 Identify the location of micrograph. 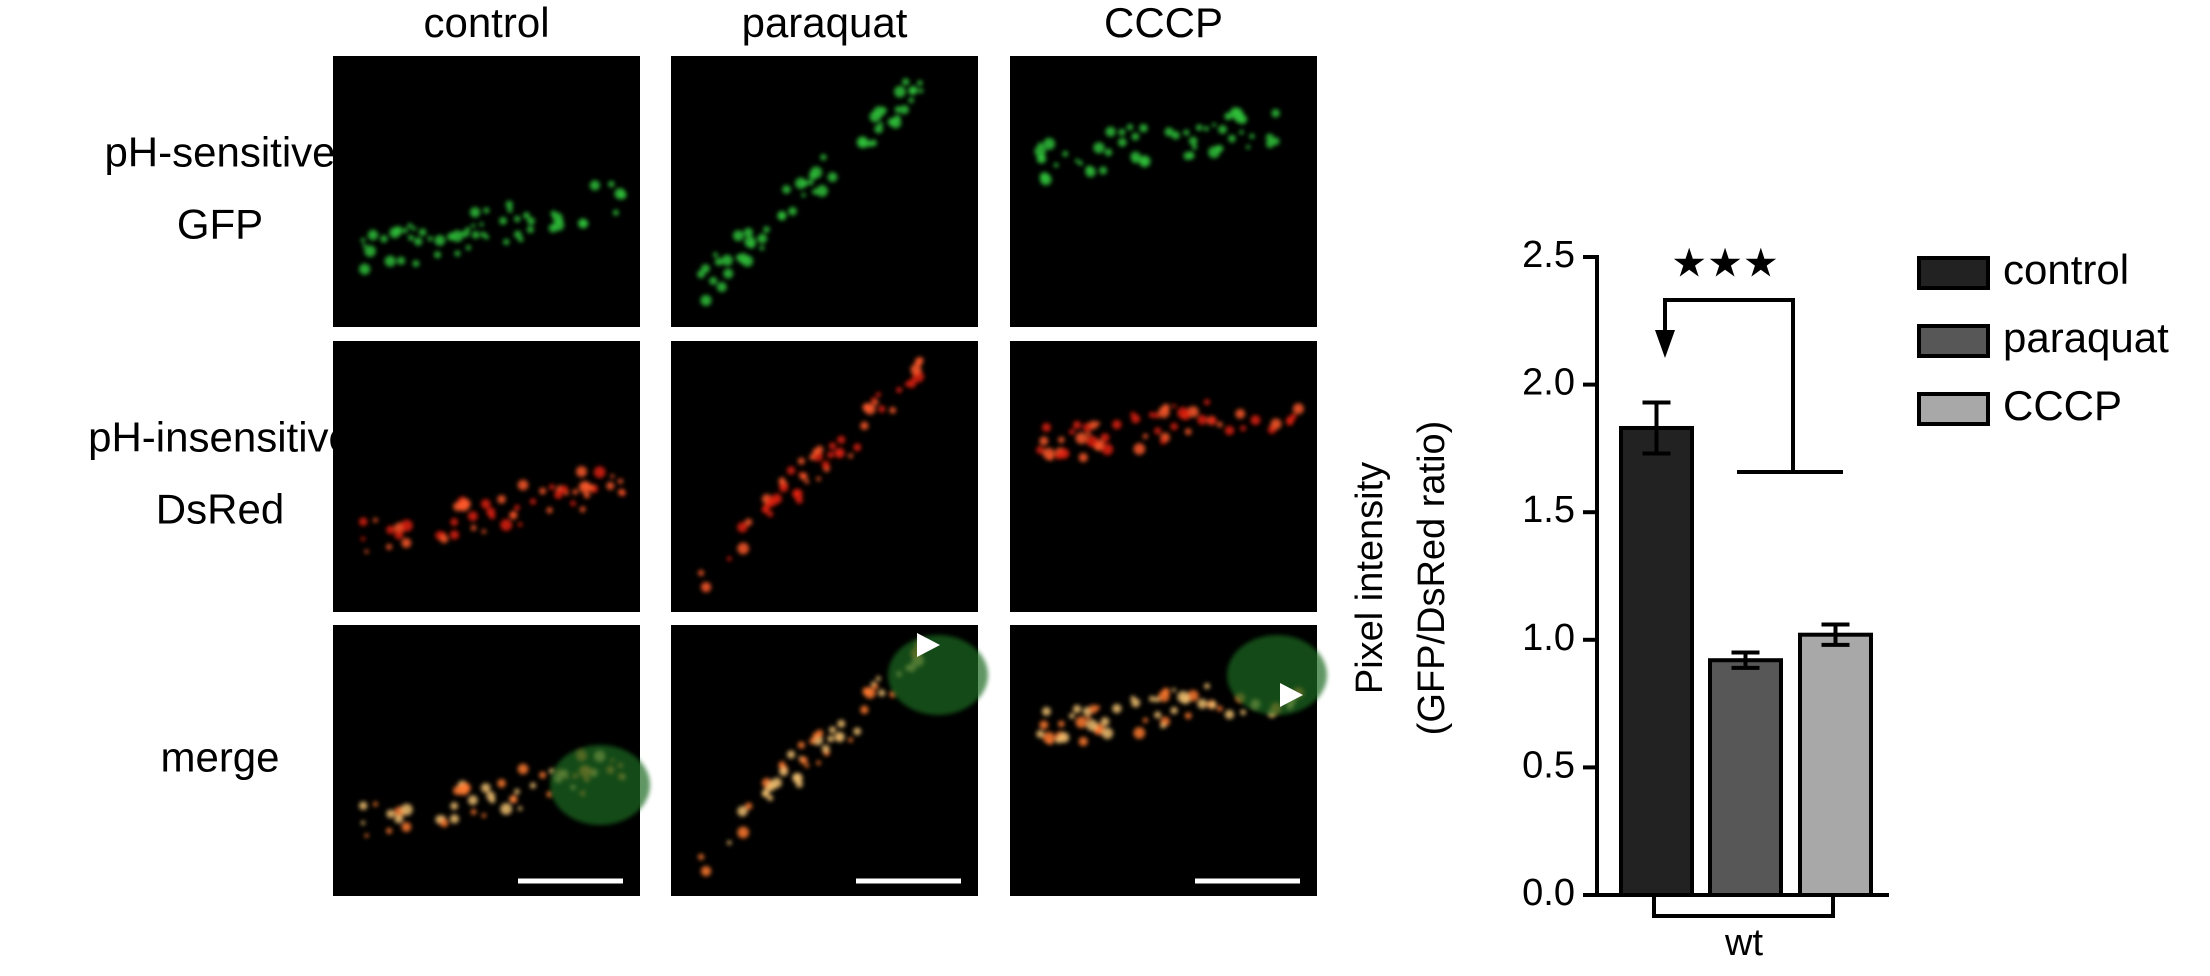
(824, 476).